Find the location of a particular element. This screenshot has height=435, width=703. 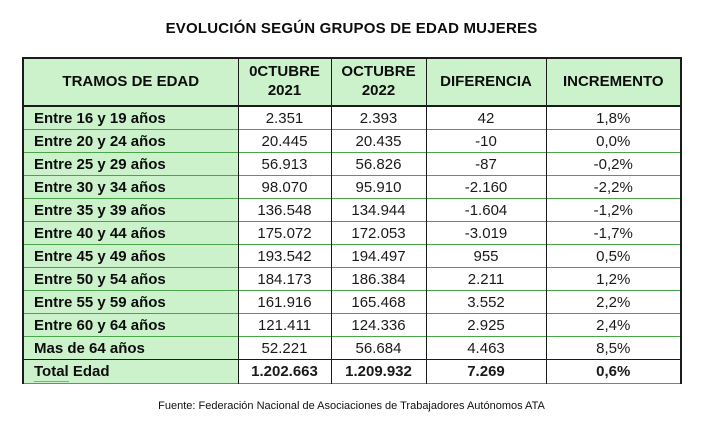

col-header-diferencia: DIFERENCIA is located at coordinates (485, 82).